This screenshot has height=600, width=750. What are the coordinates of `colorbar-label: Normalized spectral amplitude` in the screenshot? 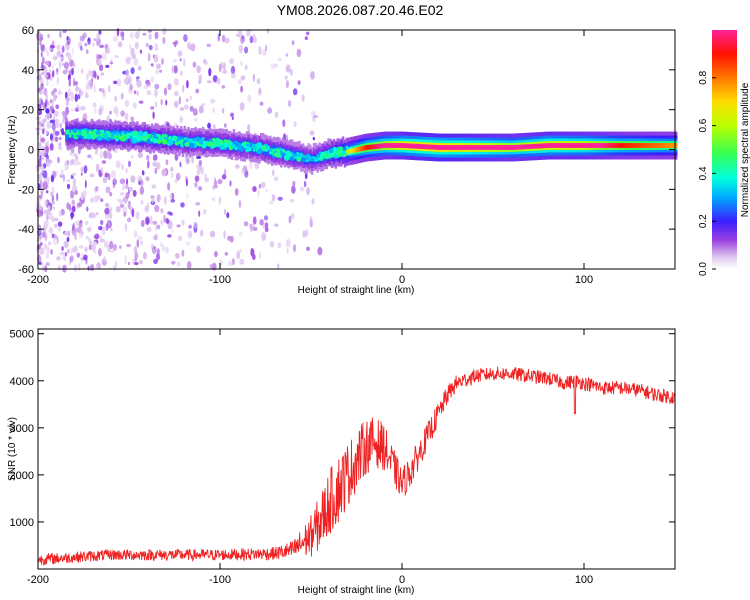 It's located at (745, 149).